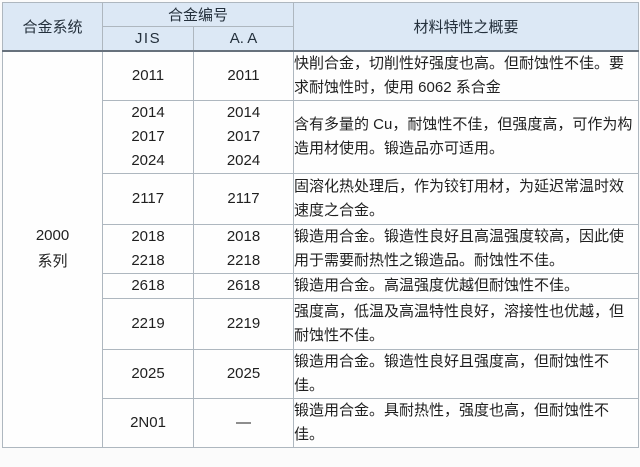 The width and height of the screenshot is (640, 467). I want to click on table-header: 合金系统 合金编号 材料特性之概要 JIS A. A, so click(321, 26).